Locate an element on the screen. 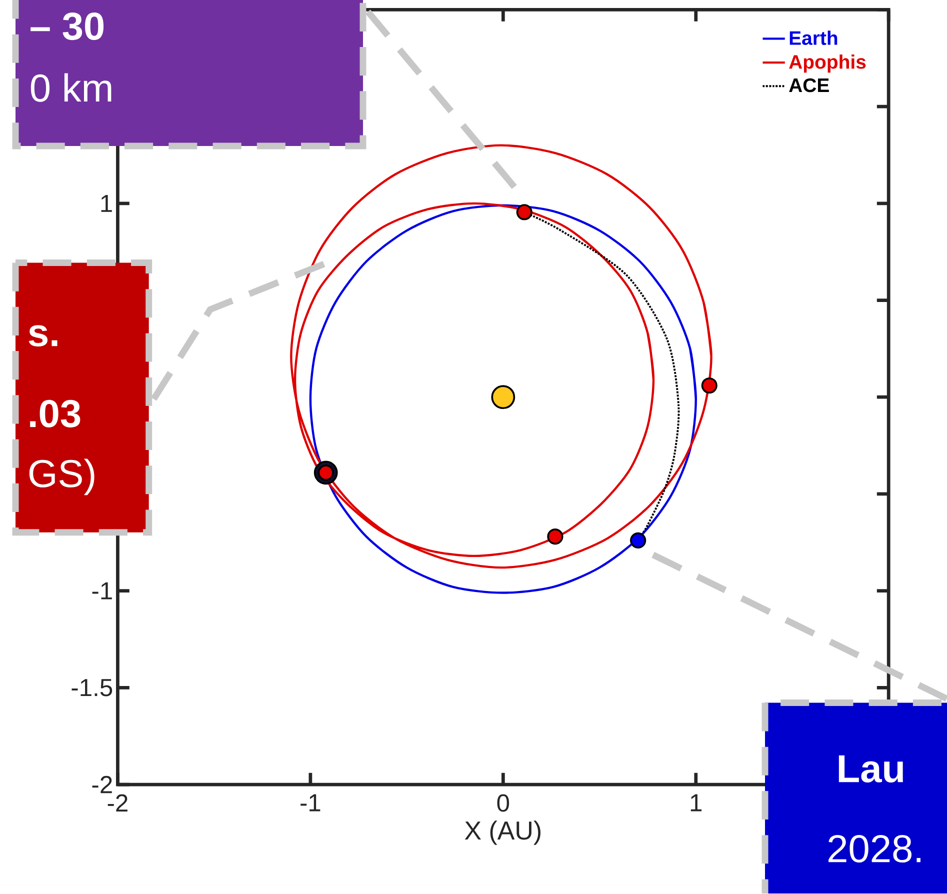 The image size is (947, 894). annotation: Lau is located at coordinates (870, 769).